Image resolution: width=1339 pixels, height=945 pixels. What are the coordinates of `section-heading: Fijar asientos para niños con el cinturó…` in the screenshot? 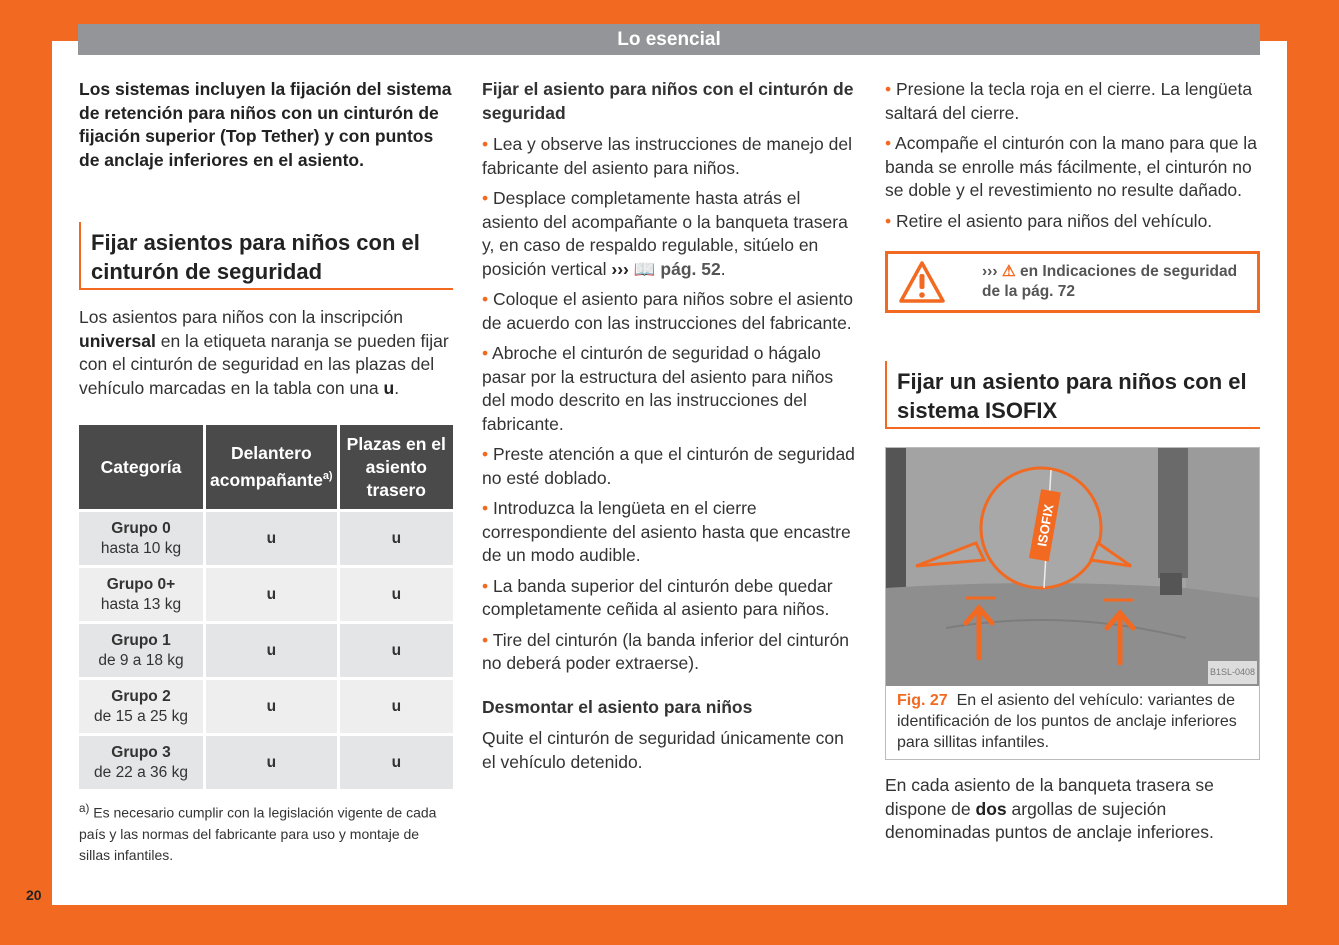 It's located at (266, 256).